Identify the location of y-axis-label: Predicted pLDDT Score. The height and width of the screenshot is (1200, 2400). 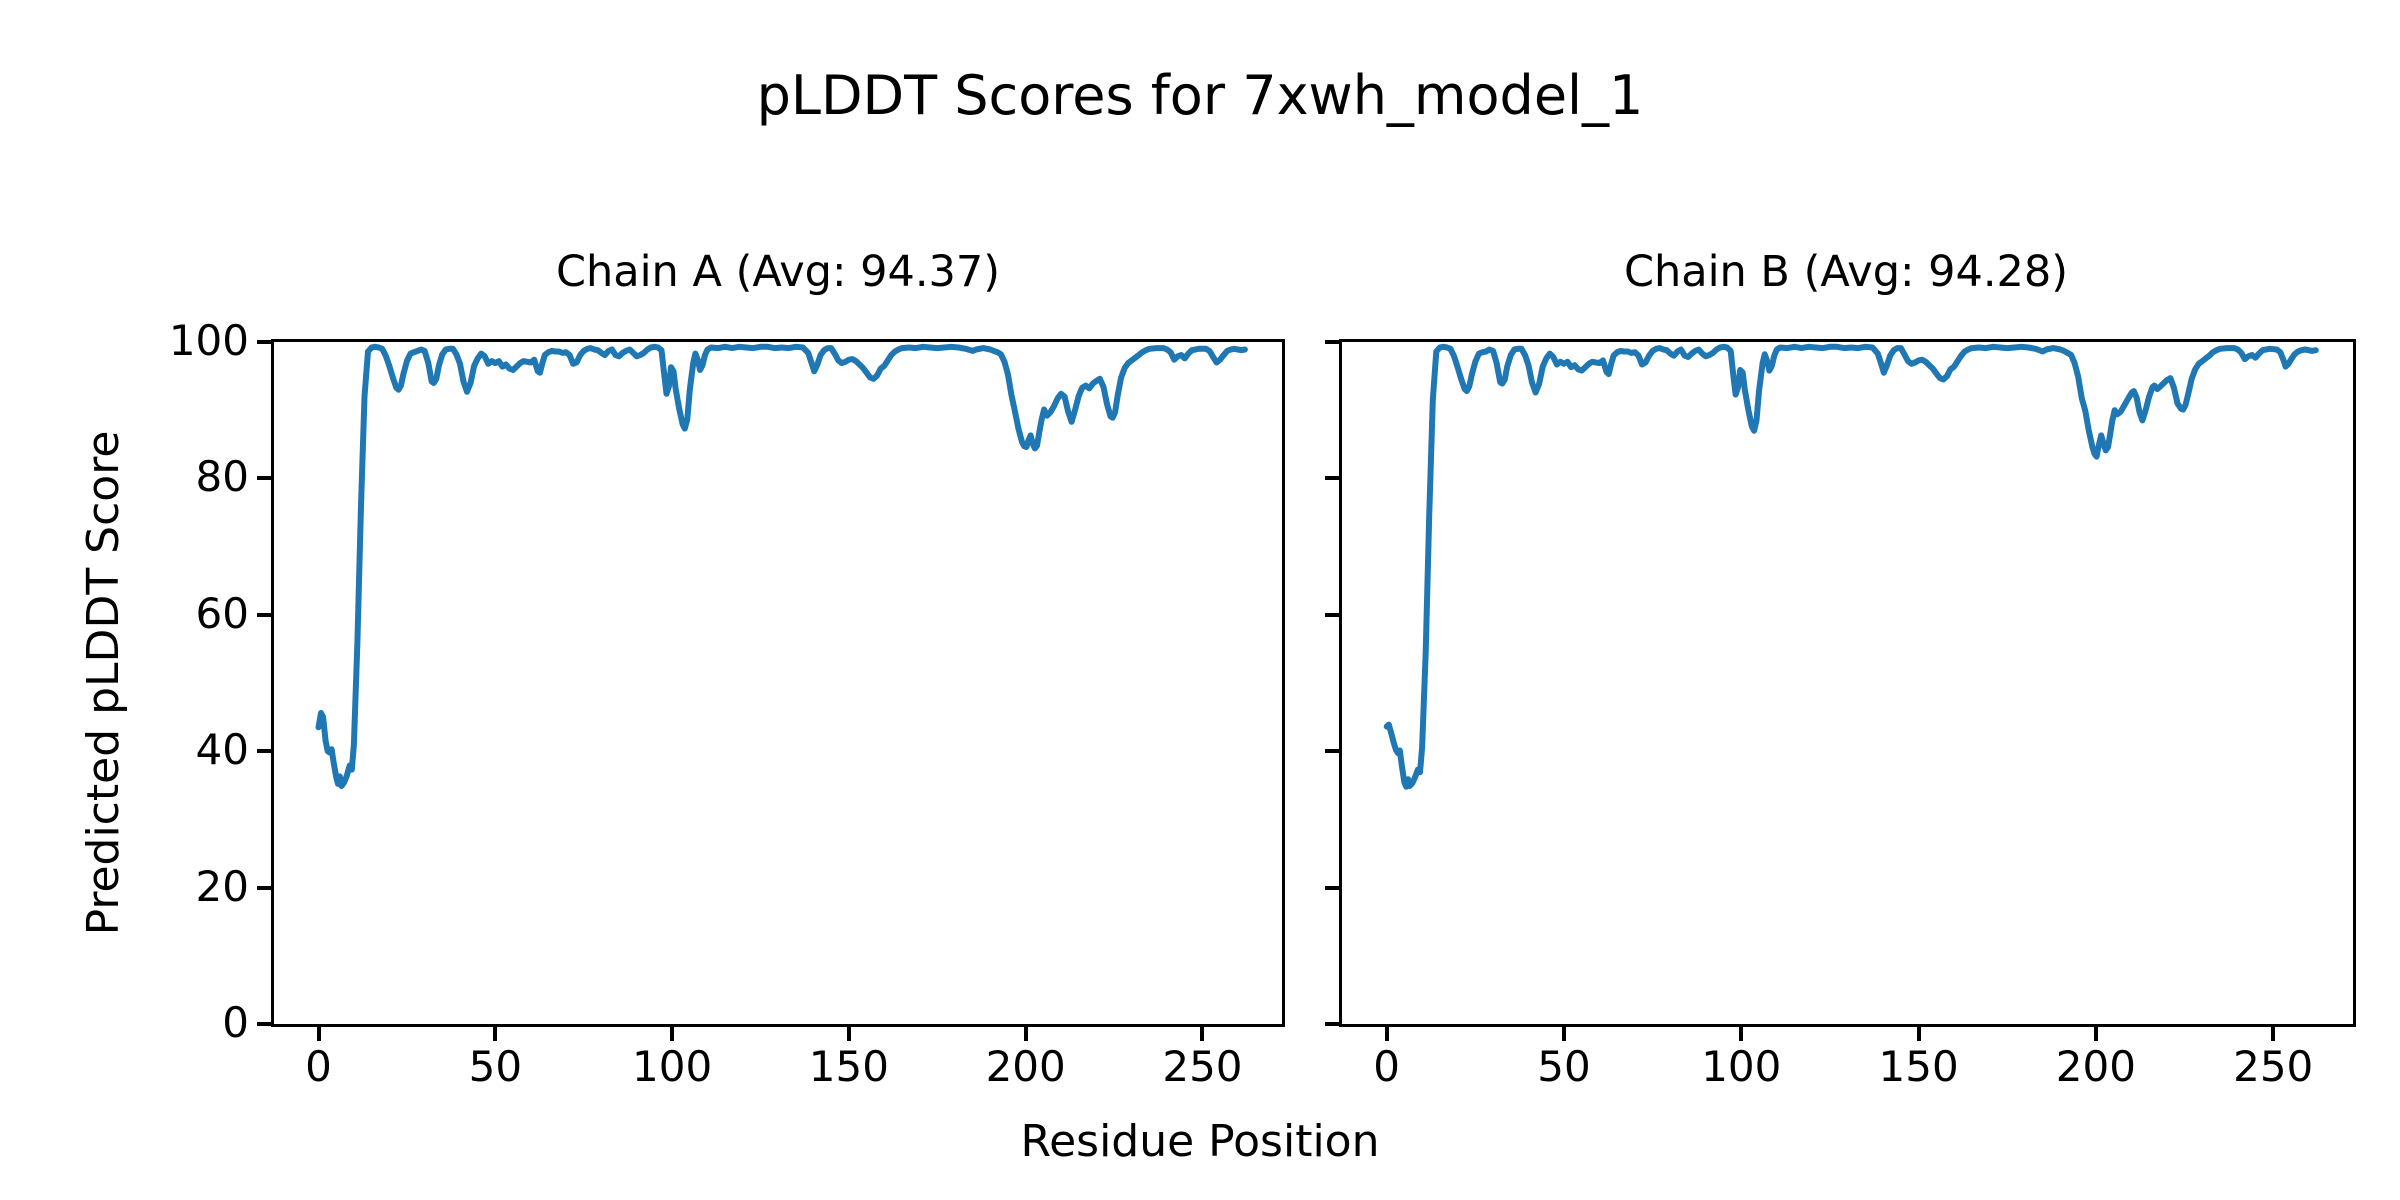
(103, 683).